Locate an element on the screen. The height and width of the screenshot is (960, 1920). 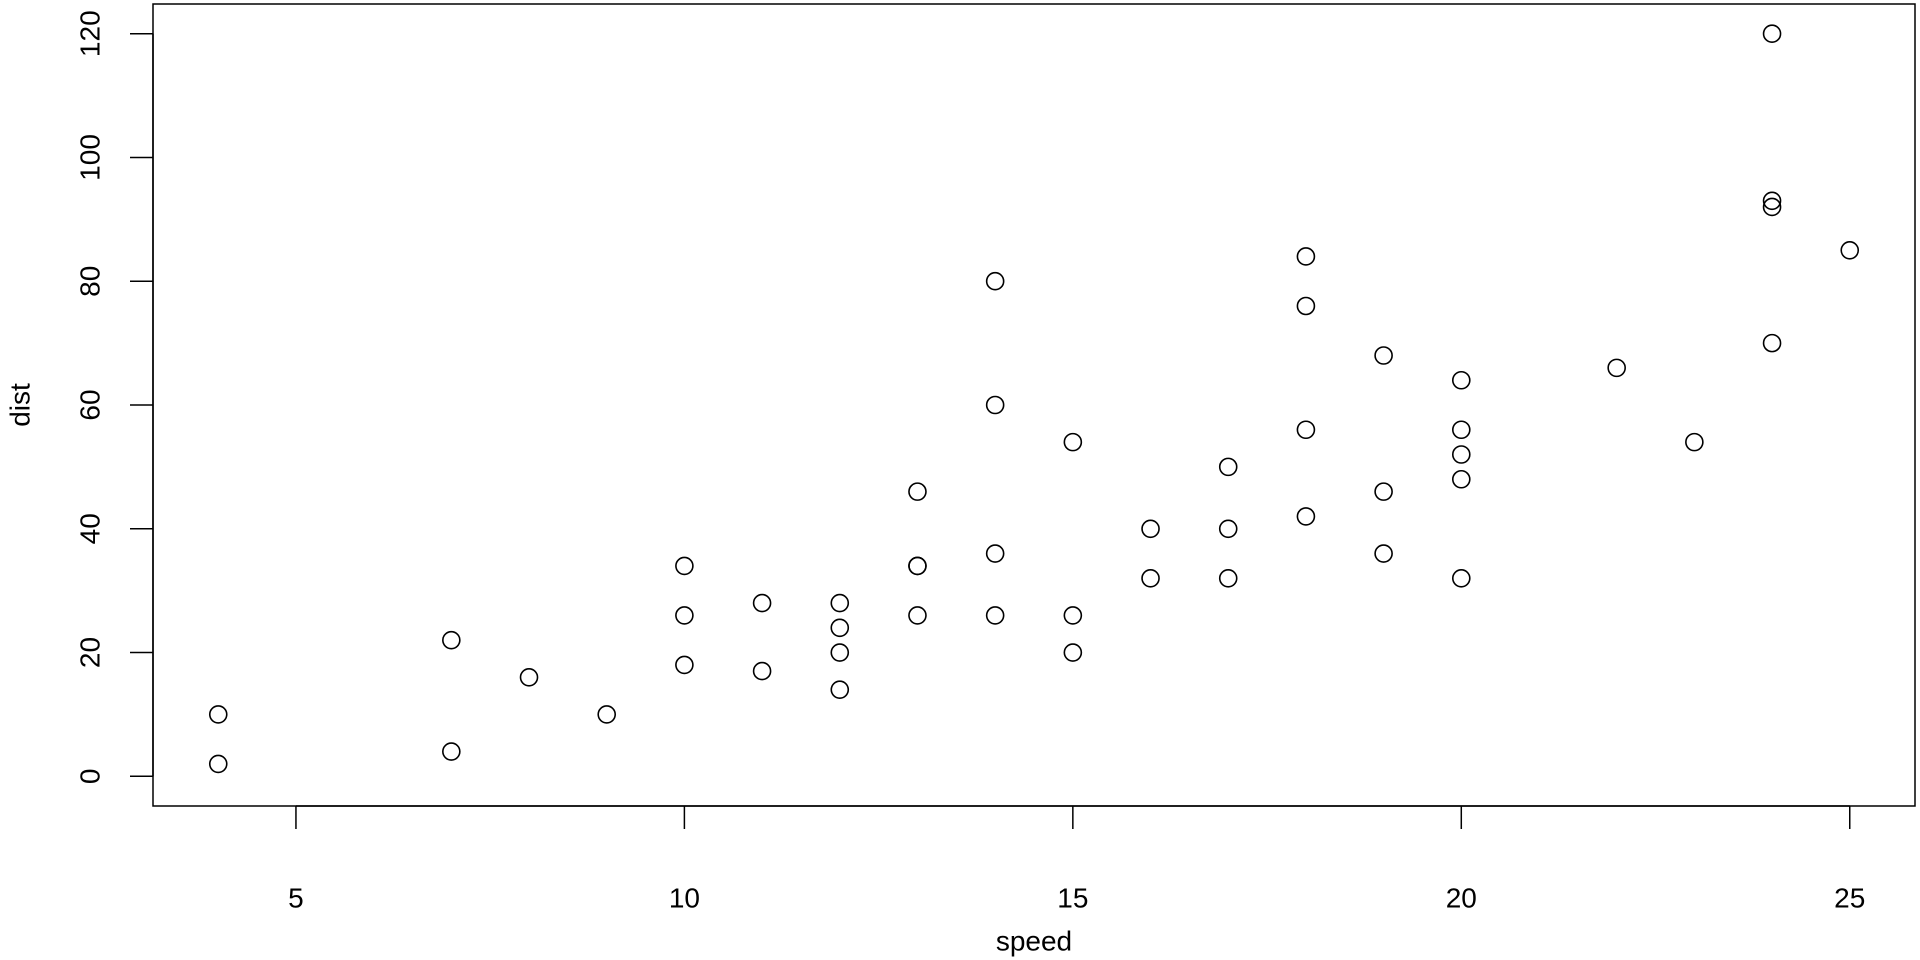
y-tick-label: 20 is located at coordinates (89, 652).